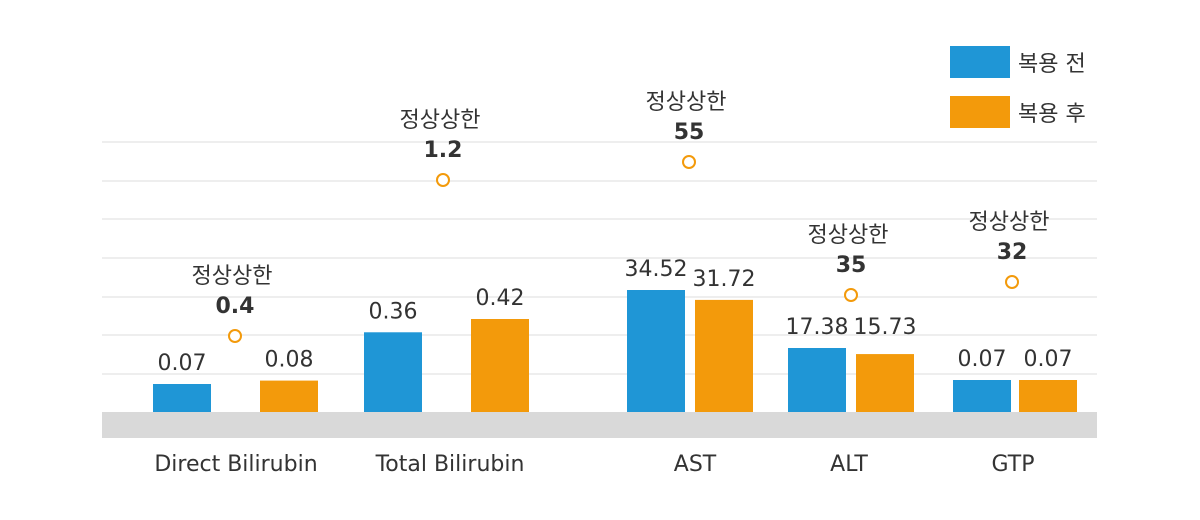 The height and width of the screenshot is (520, 1200). I want to click on value-label-after-2: 31.72, so click(724, 279).